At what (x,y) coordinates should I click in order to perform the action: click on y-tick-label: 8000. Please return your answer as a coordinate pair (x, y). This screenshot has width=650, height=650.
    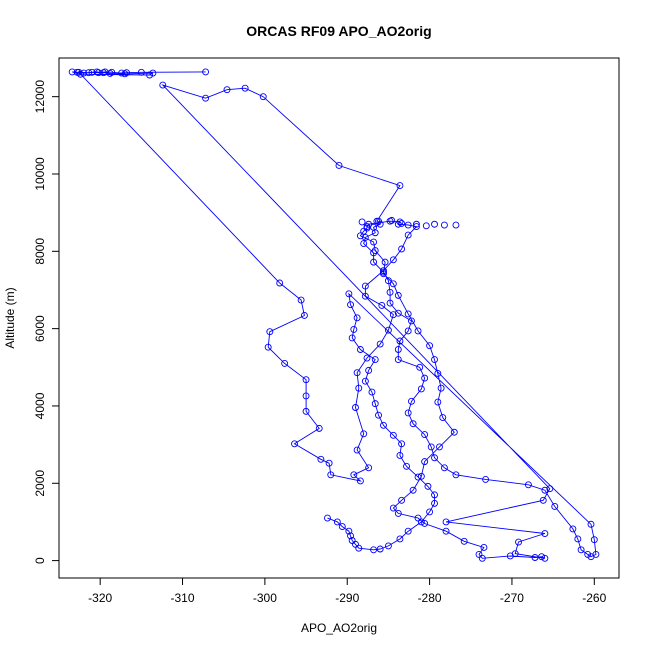
    Looking at the image, I should click on (40, 251).